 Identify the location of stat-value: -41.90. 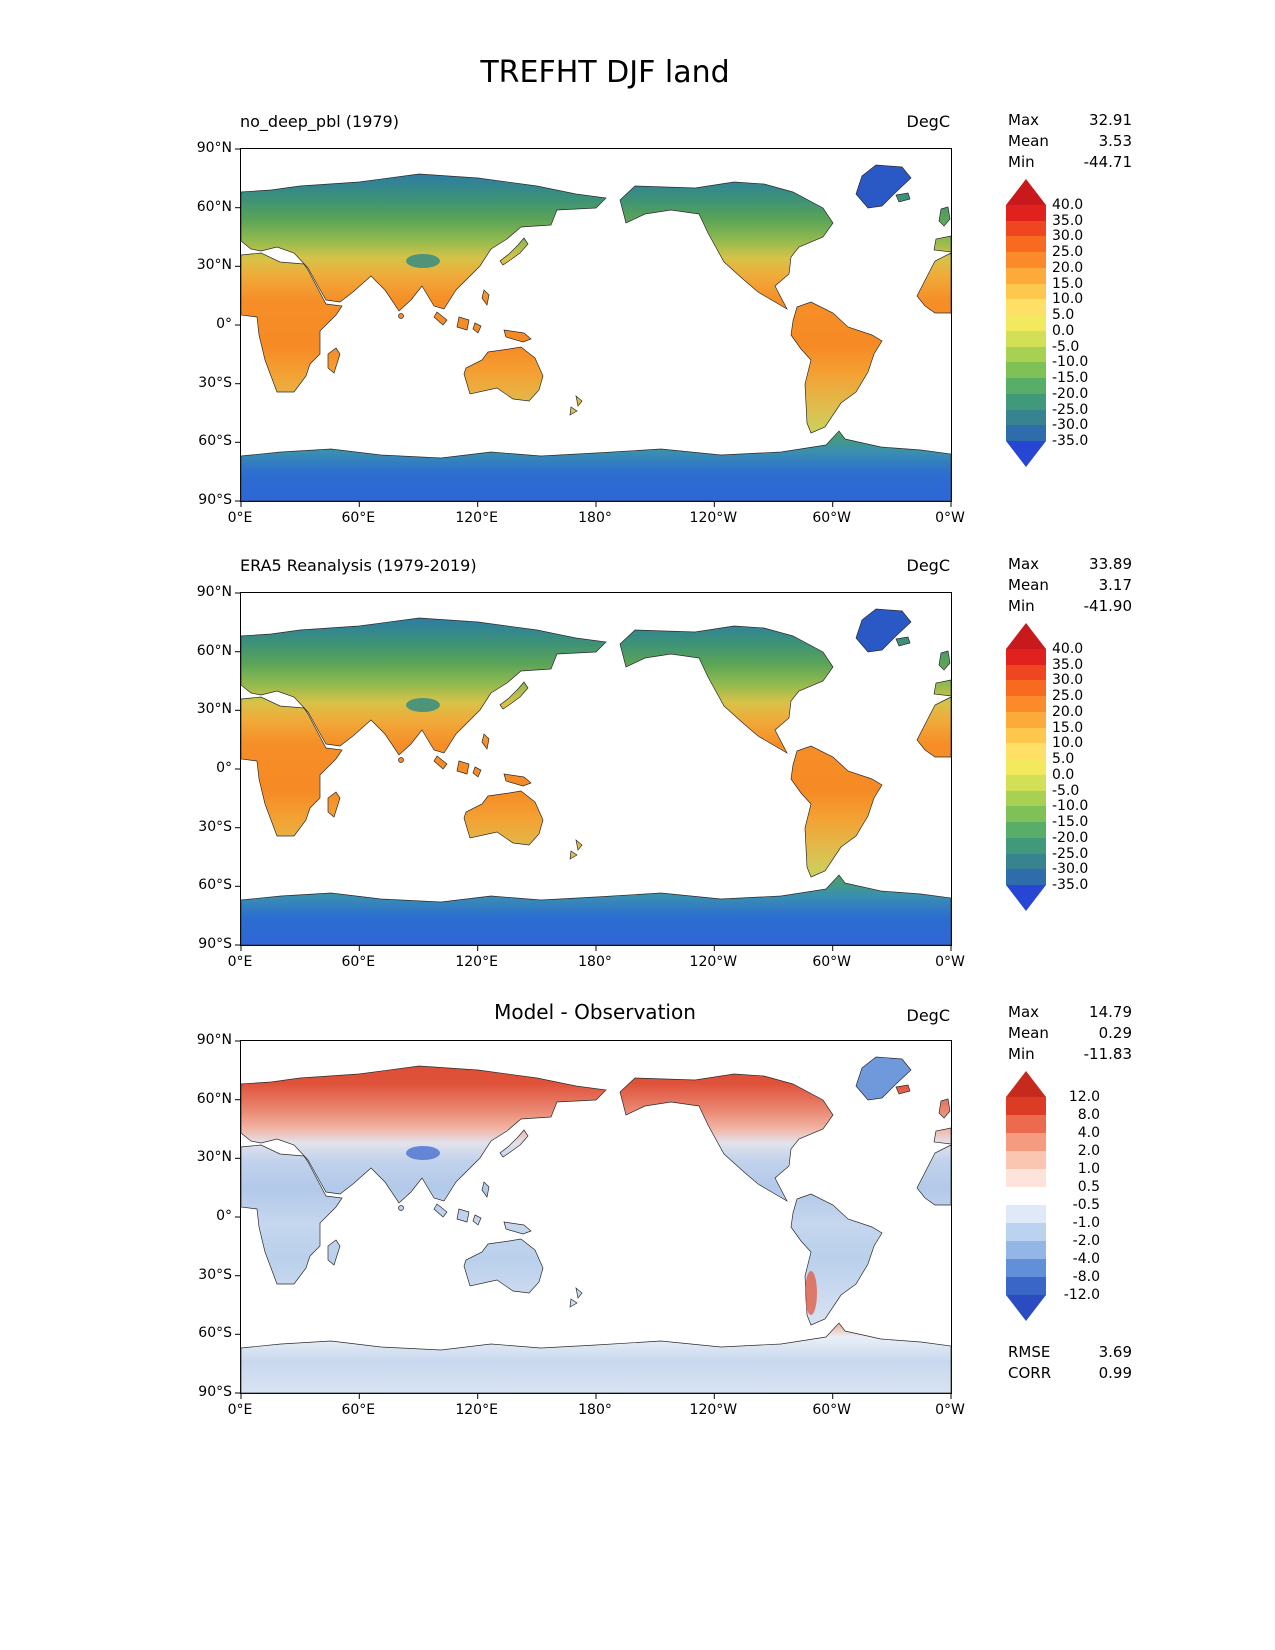
(1107, 606).